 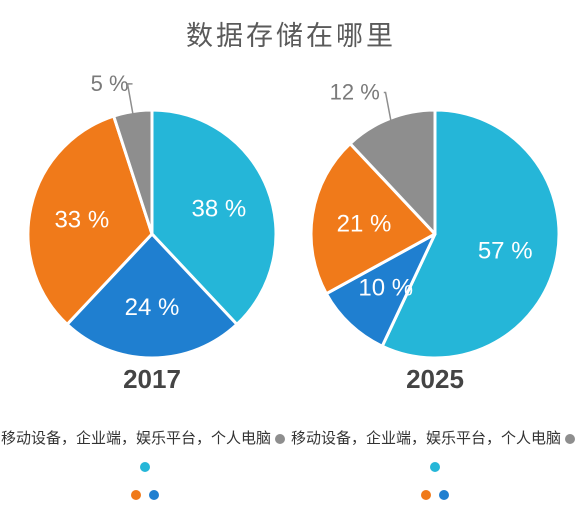 I want to click on legend-2025: 移动设备，企业端，娱乐平台，个人电脑, so click(x=435, y=466).